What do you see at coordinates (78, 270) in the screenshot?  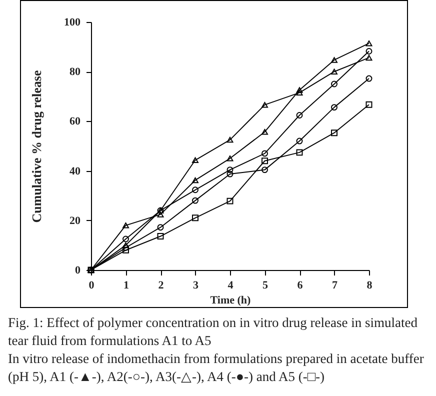 I see `y-tick-label: 0` at bounding box center [78, 270].